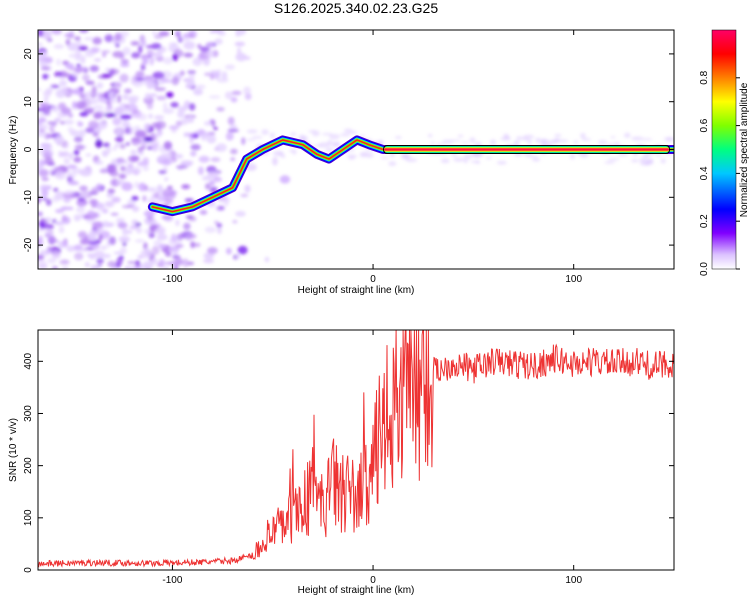 This screenshot has height=600, width=750. Describe the element at coordinates (28, 54) in the screenshot. I see `spectrogram-ytick-label: 20` at that location.